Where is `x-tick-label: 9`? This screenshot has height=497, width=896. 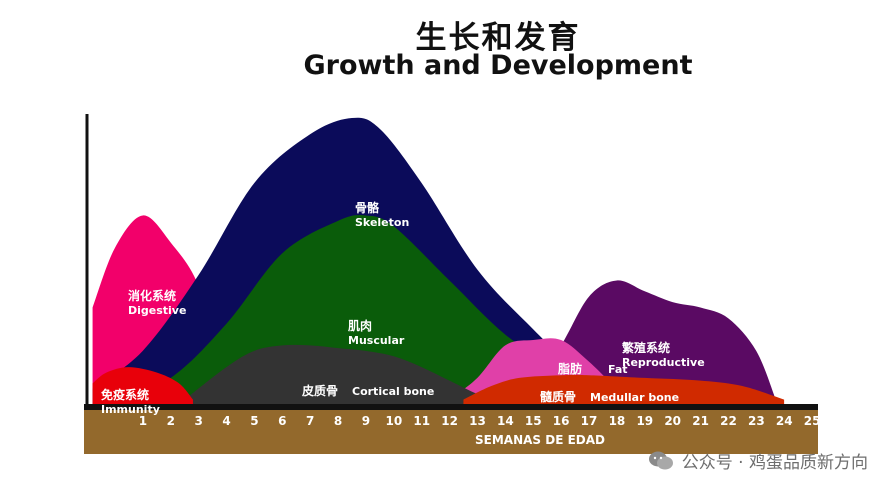 x-tick-label: 9 is located at coordinates (366, 421).